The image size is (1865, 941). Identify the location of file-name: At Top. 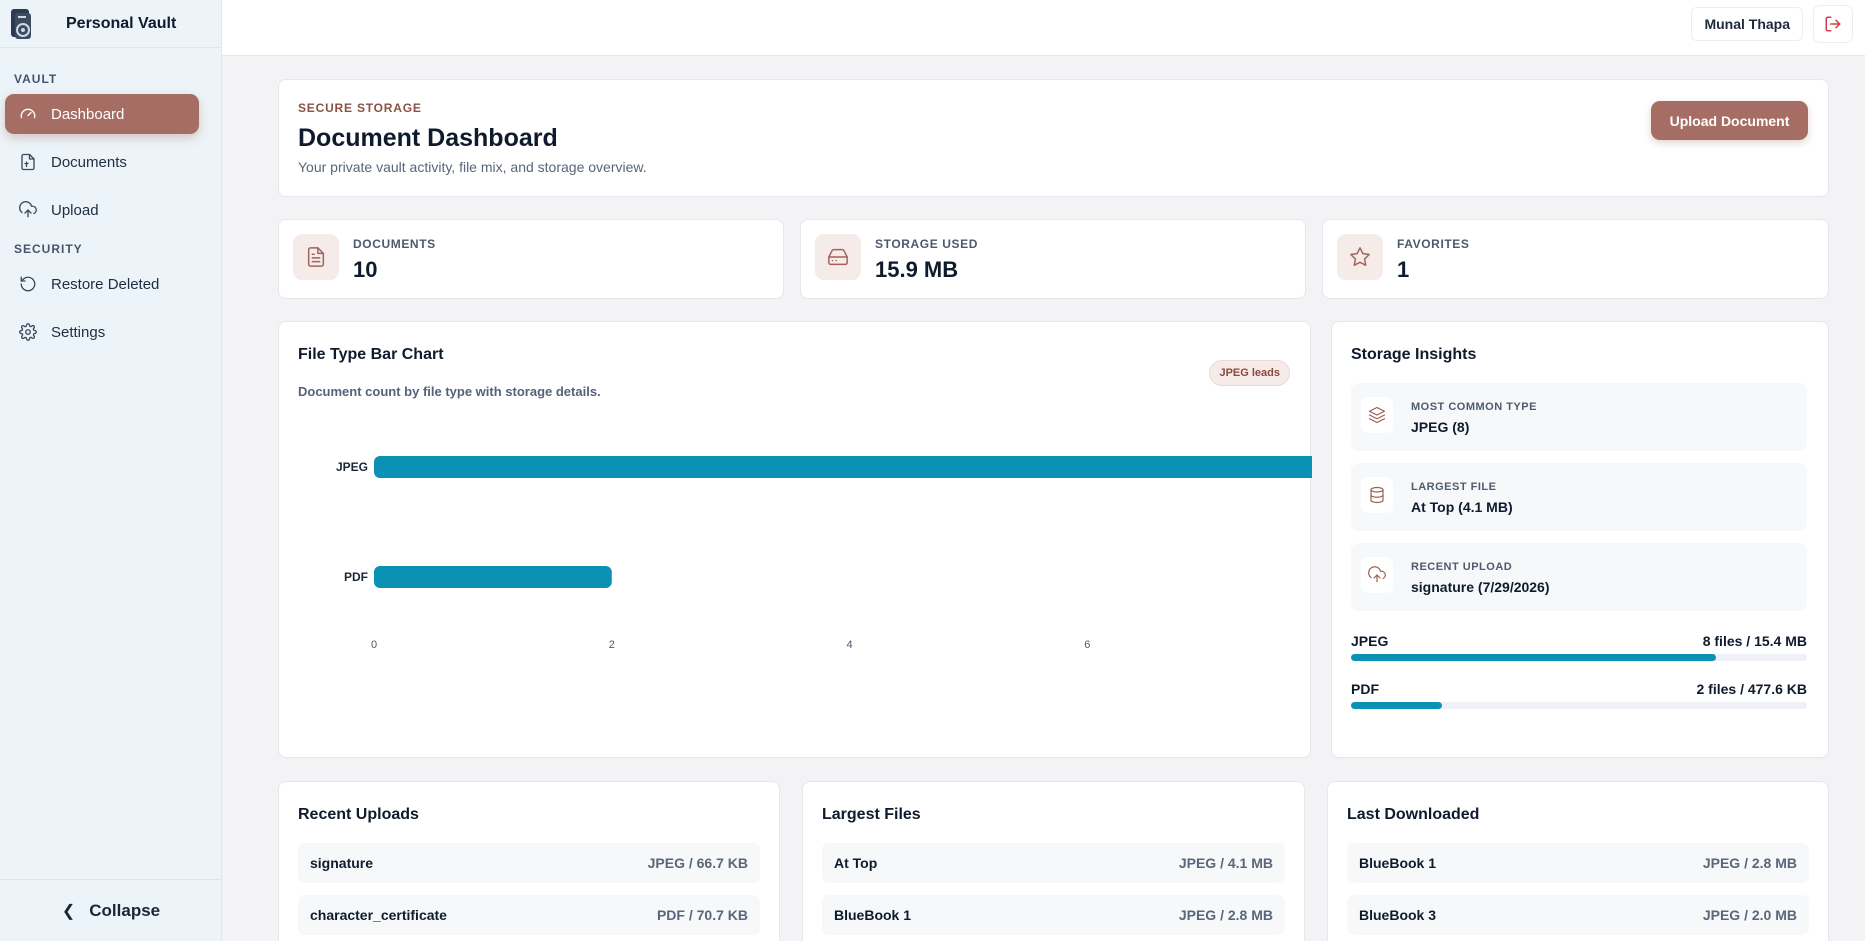
(856, 863).